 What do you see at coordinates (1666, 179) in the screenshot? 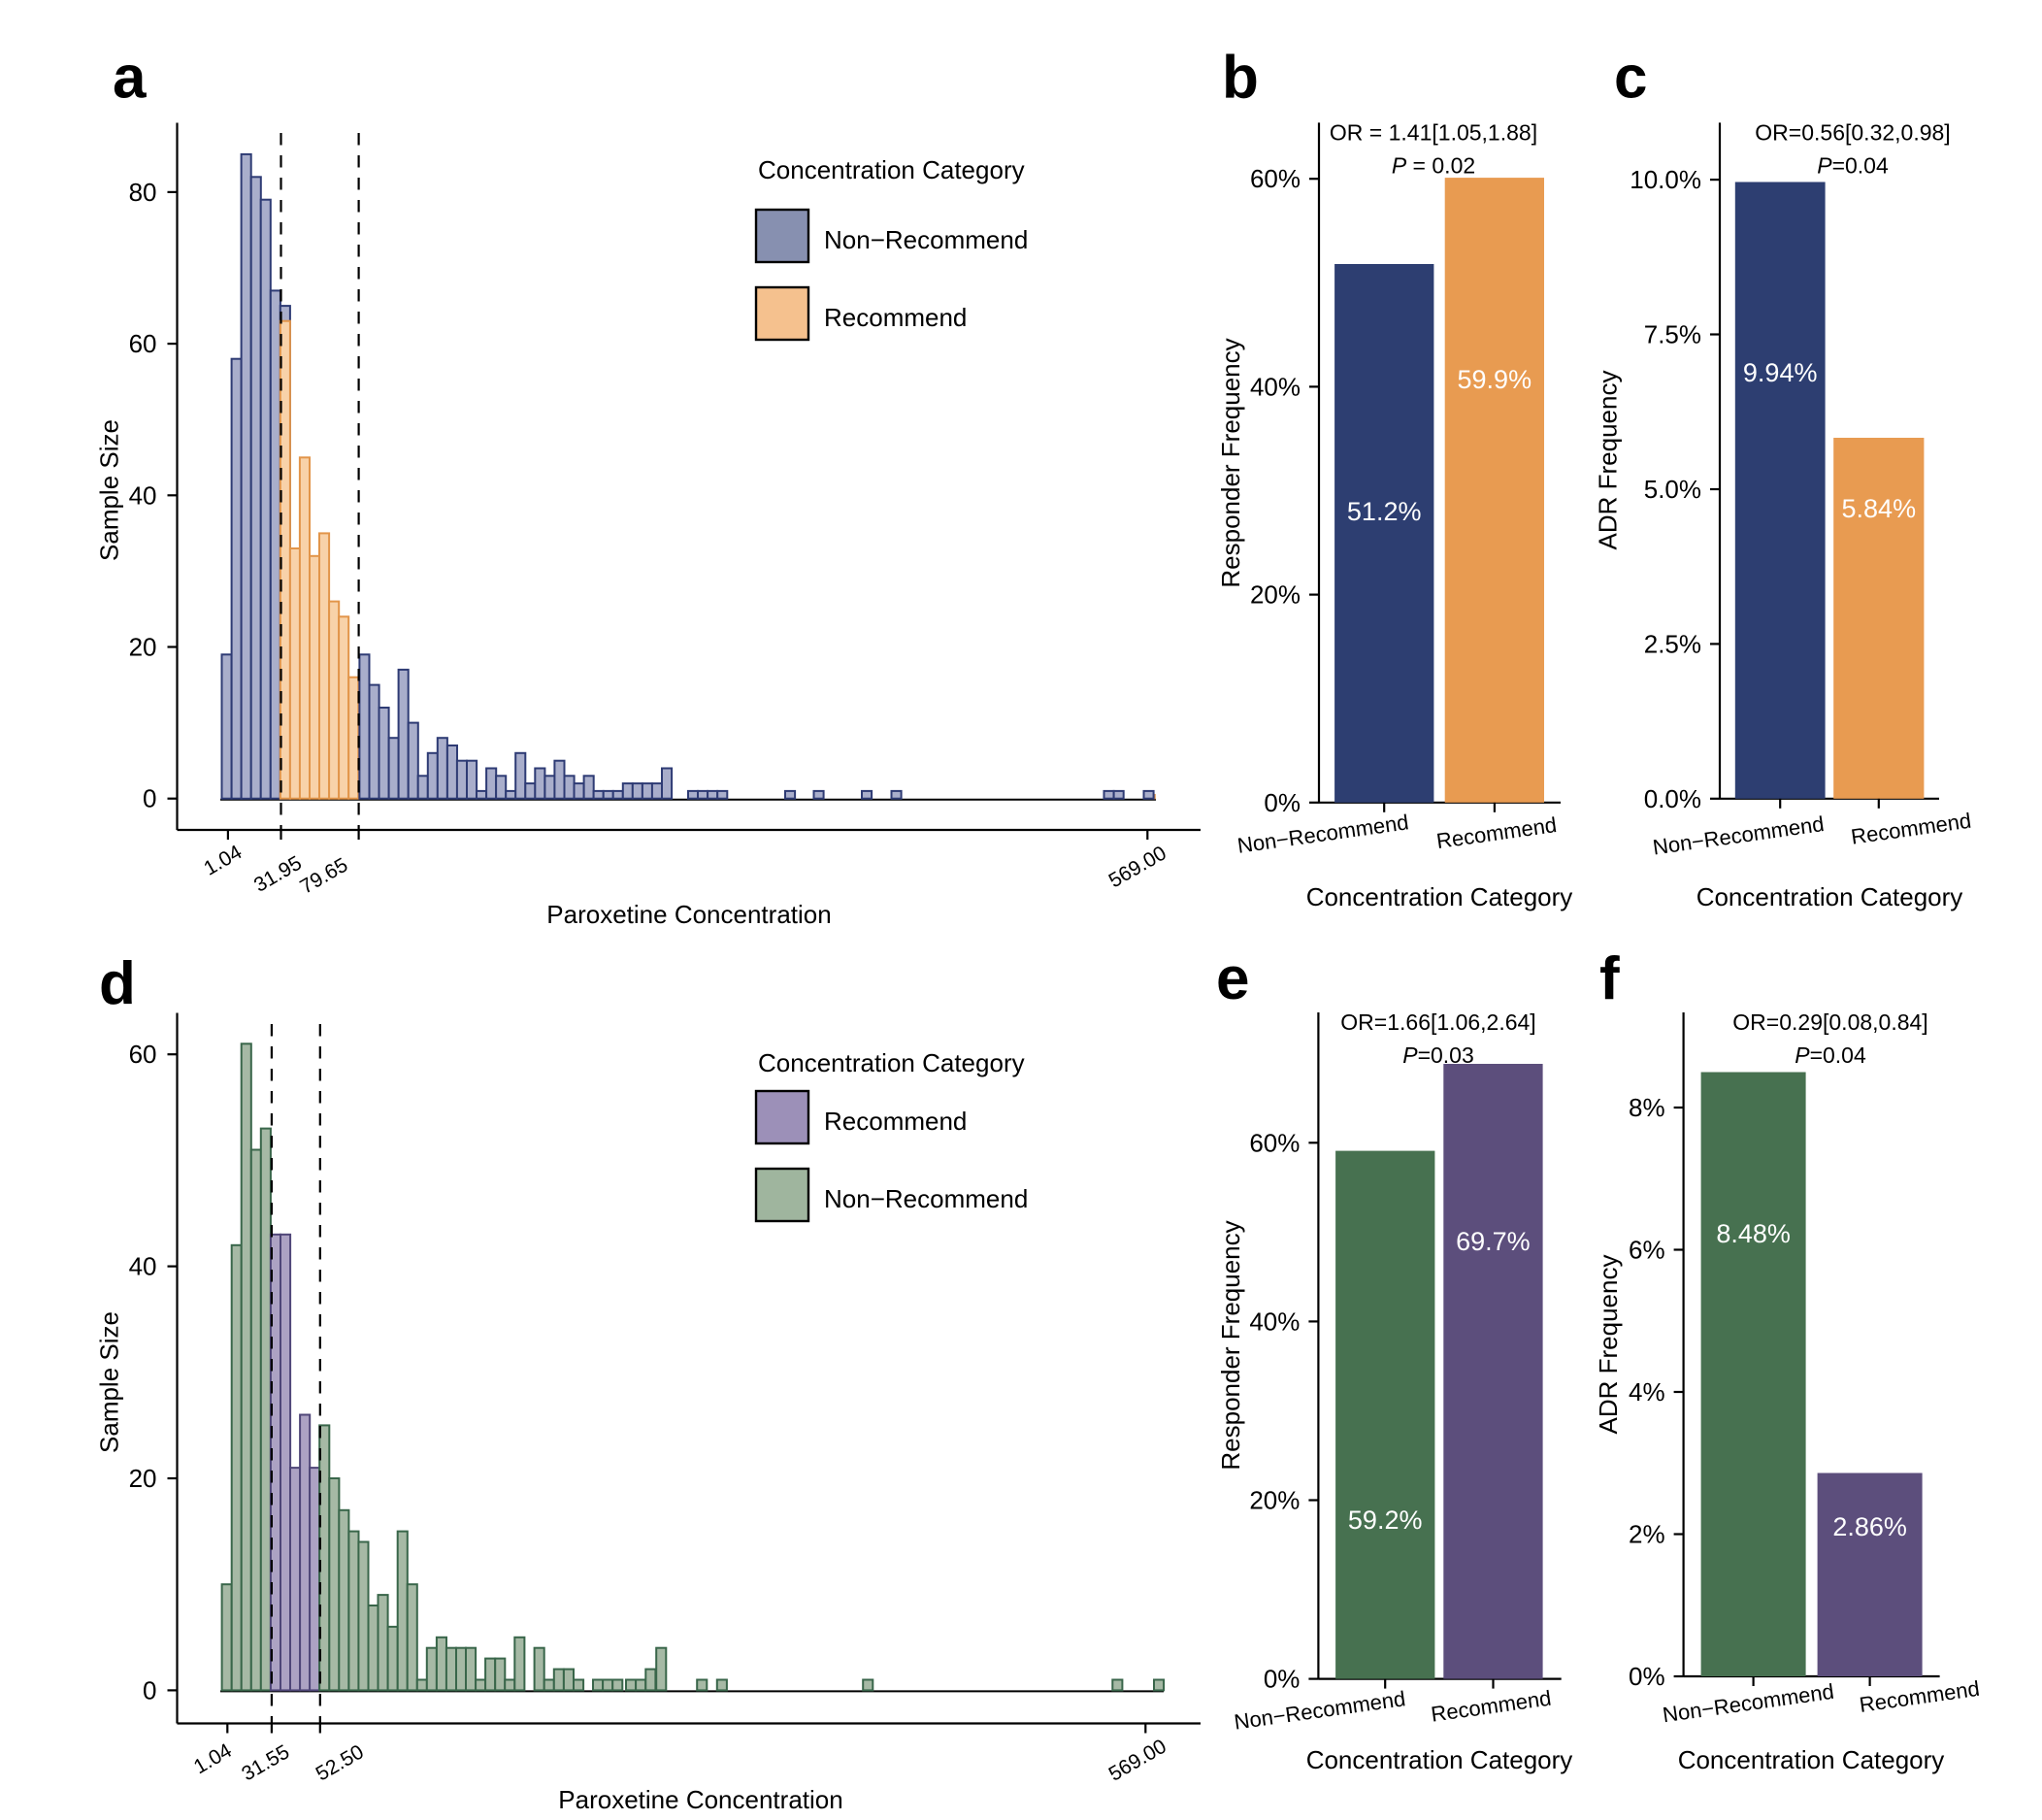
I see `svg-text: 10.0%` at bounding box center [1666, 179].